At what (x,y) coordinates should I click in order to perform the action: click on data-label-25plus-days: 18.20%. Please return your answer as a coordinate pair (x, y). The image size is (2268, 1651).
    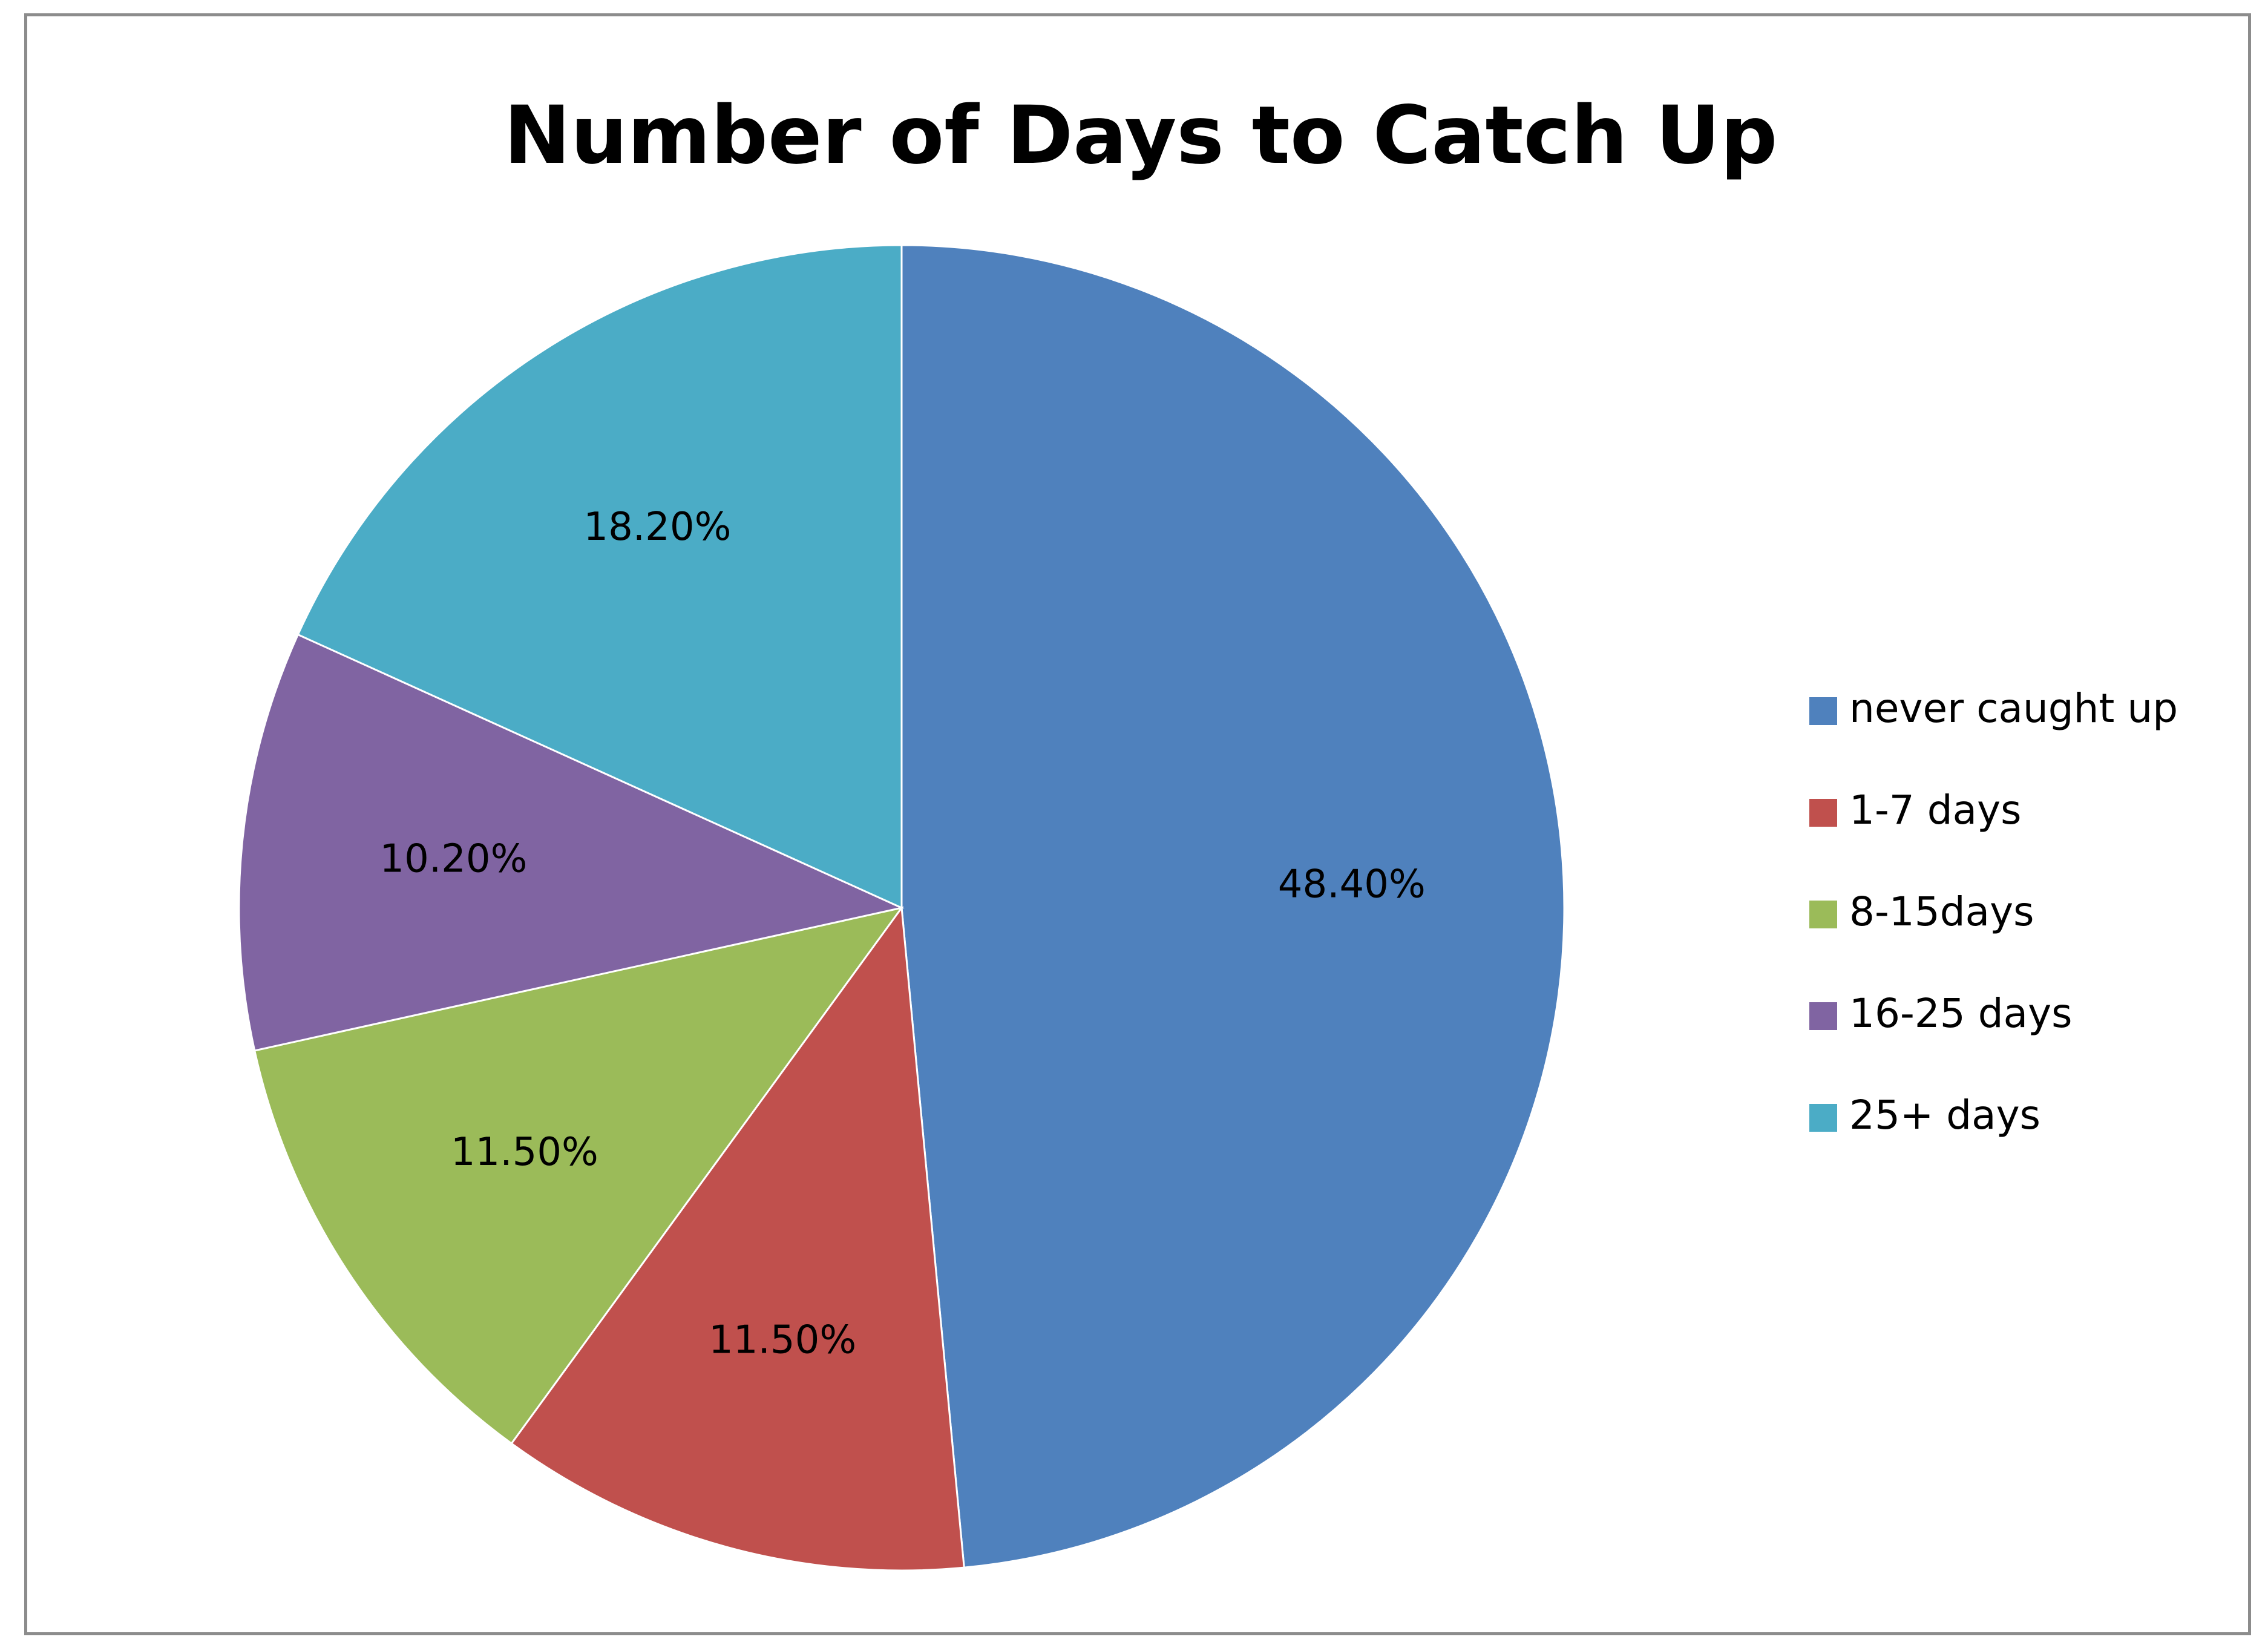
    Looking at the image, I should click on (657, 527).